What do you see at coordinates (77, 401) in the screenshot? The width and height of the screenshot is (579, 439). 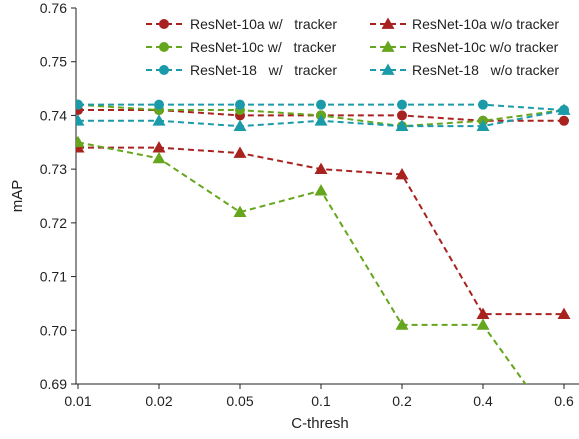 I see `x-tick-label: 0.01` at bounding box center [77, 401].